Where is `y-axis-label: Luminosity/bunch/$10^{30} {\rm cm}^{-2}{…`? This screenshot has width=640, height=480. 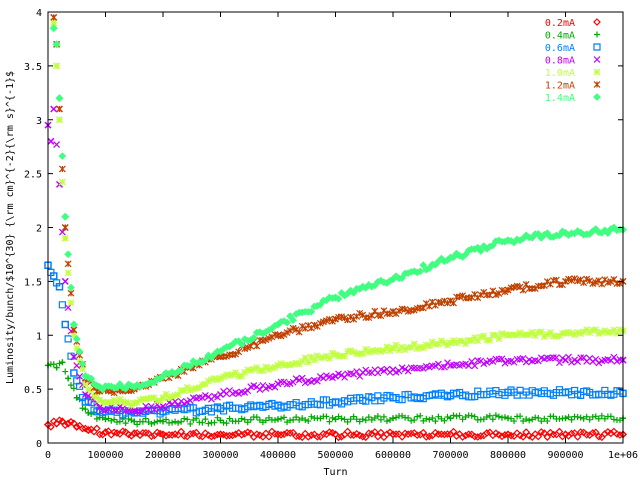 y-axis-label: Luminosity/bunch/$10^{30} {\rm cm}^{-2}{… is located at coordinates (10, 227).